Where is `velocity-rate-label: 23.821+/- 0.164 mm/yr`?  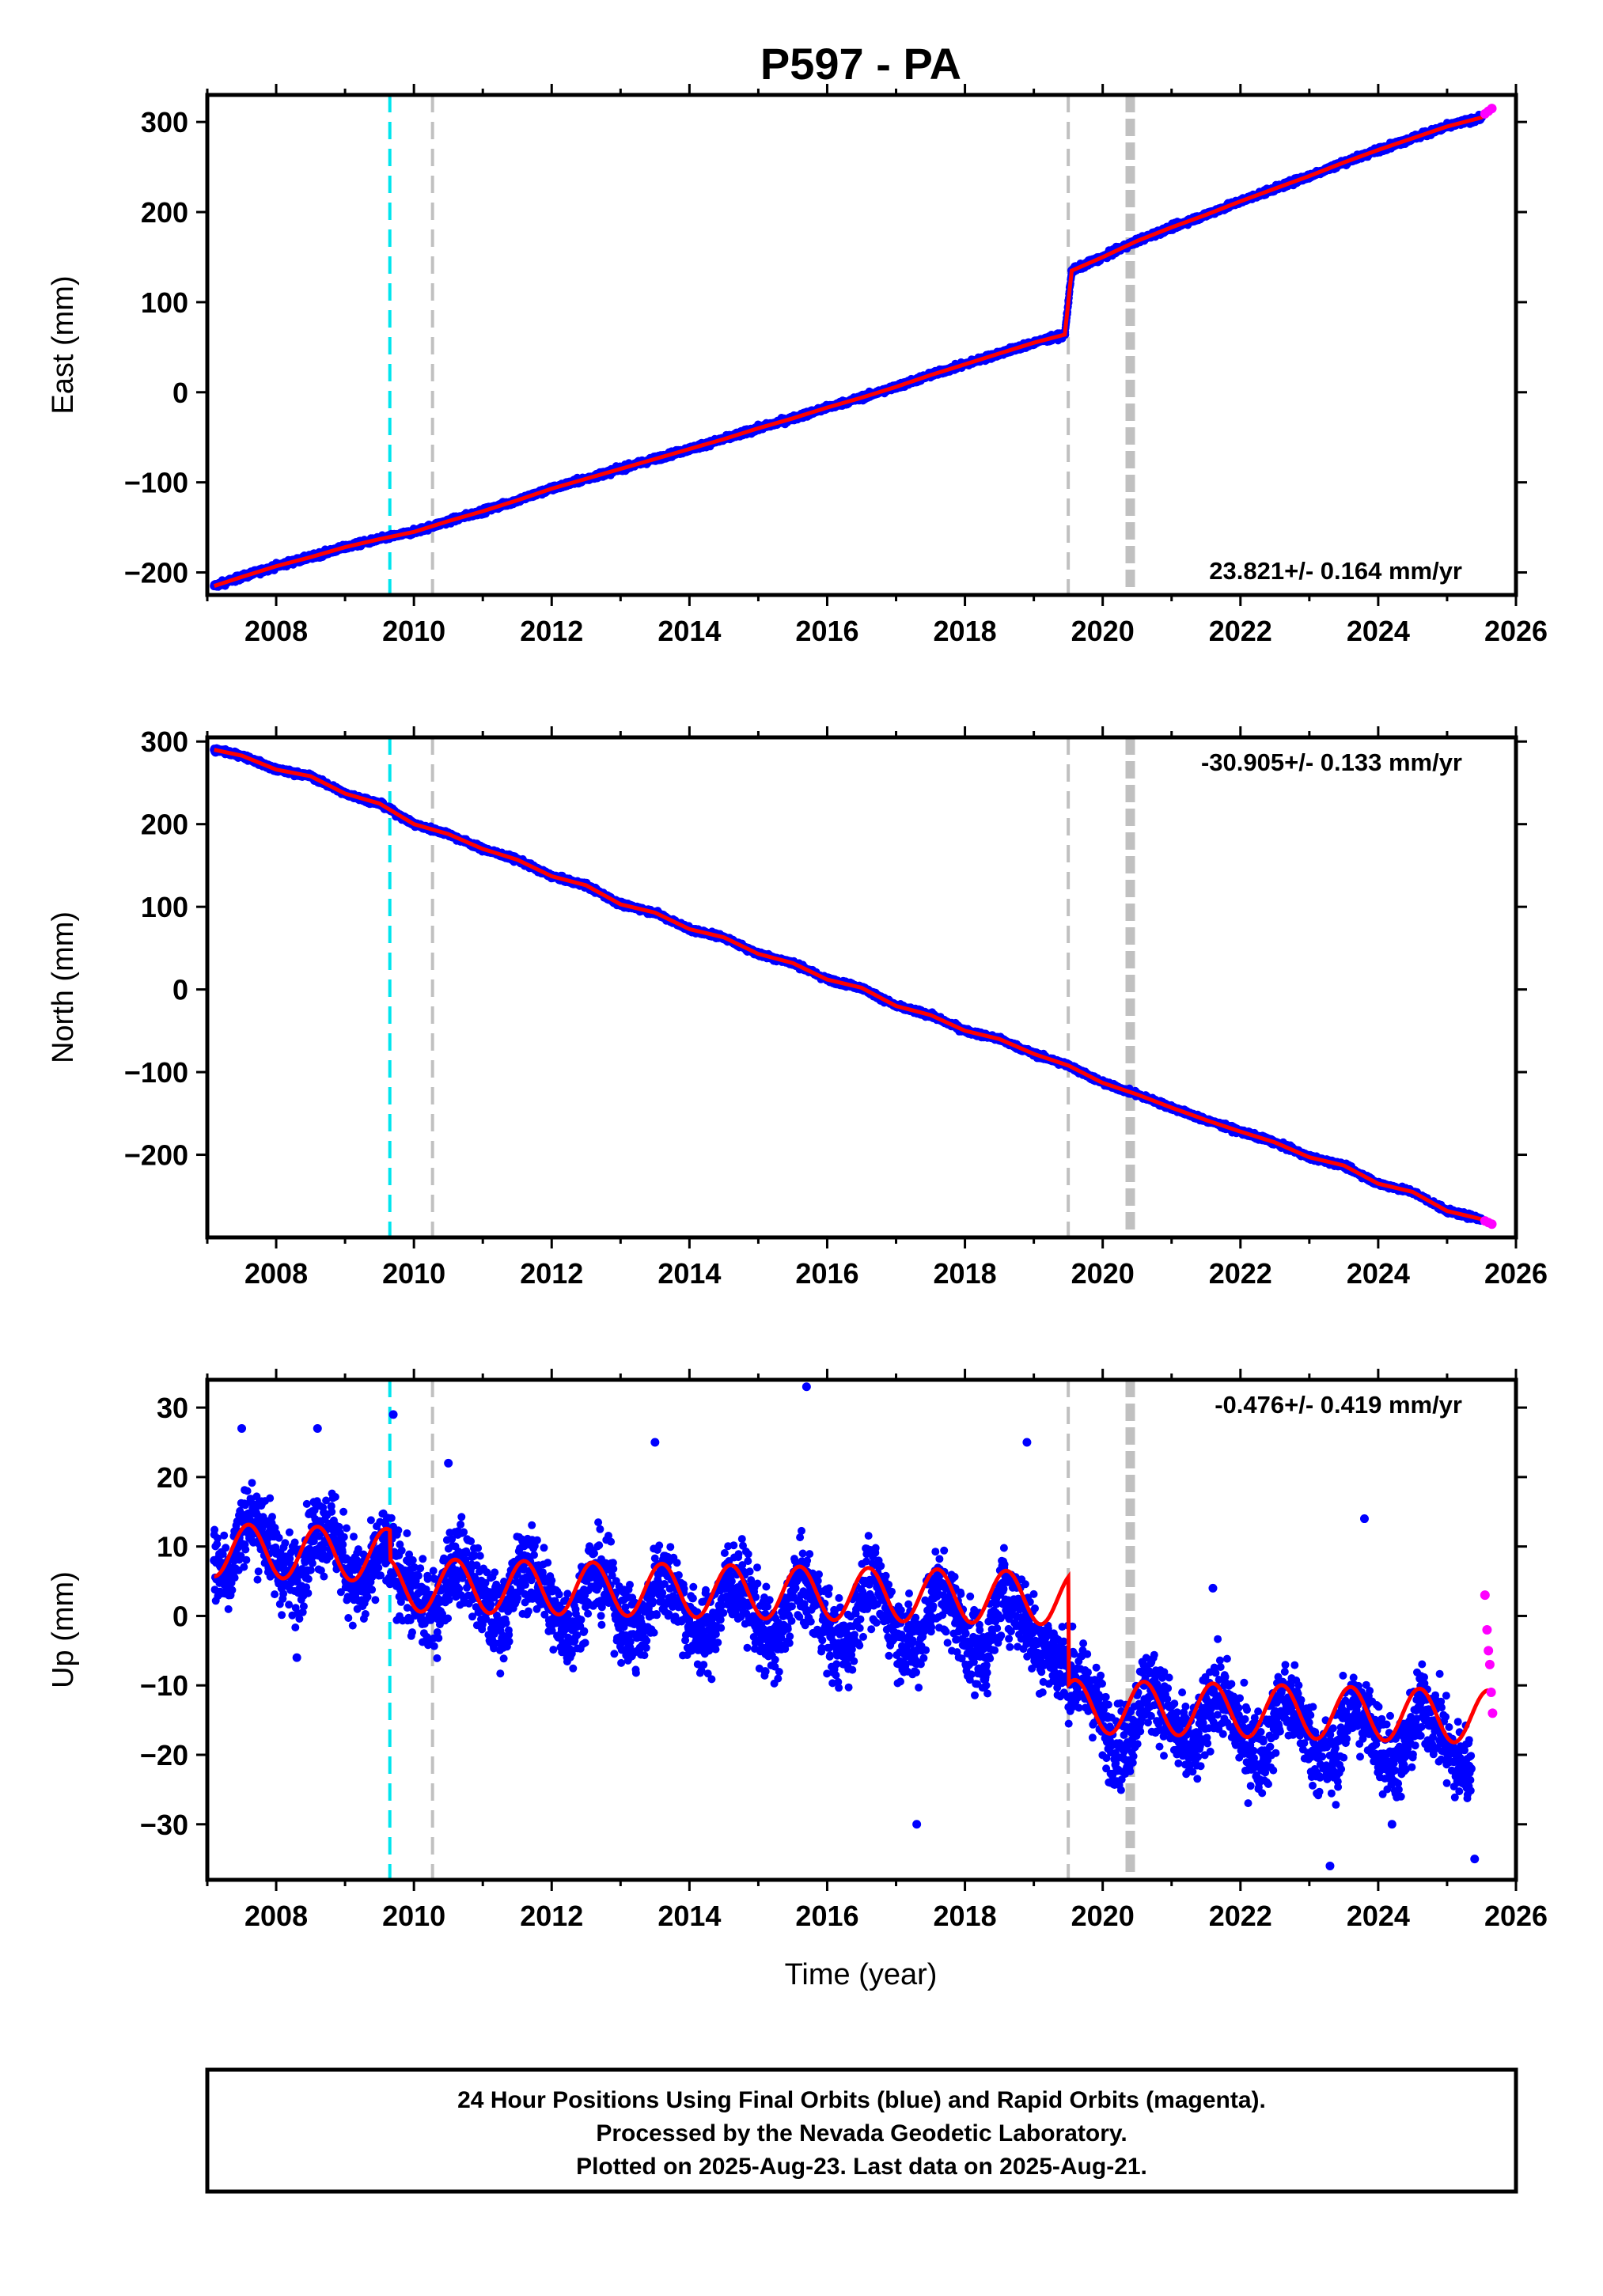
velocity-rate-label: 23.821+/- 0.164 mm/yr is located at coordinates (1335, 571).